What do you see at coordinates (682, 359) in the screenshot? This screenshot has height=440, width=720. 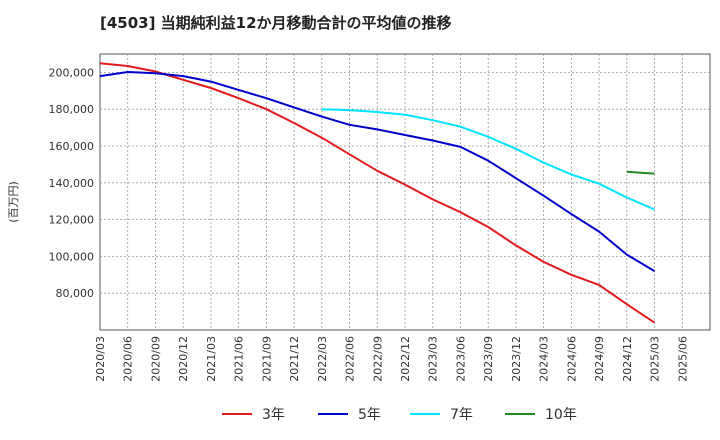 I see `x-tick-label: 2025/06` at bounding box center [682, 359].